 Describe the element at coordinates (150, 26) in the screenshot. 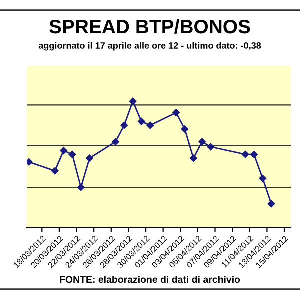

I see `chart-title: SPREAD BTP/BONOS` at that location.